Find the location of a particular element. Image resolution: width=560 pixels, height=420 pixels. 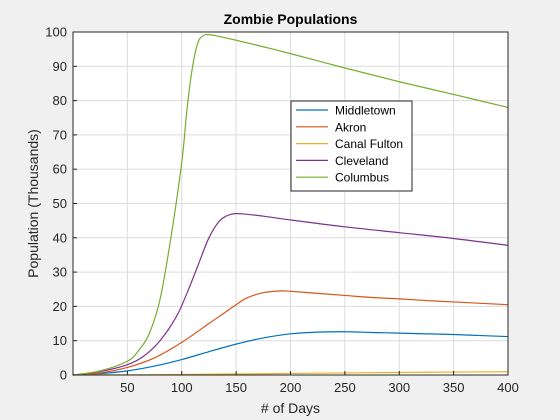

x-tick-label: 200 is located at coordinates (291, 387).